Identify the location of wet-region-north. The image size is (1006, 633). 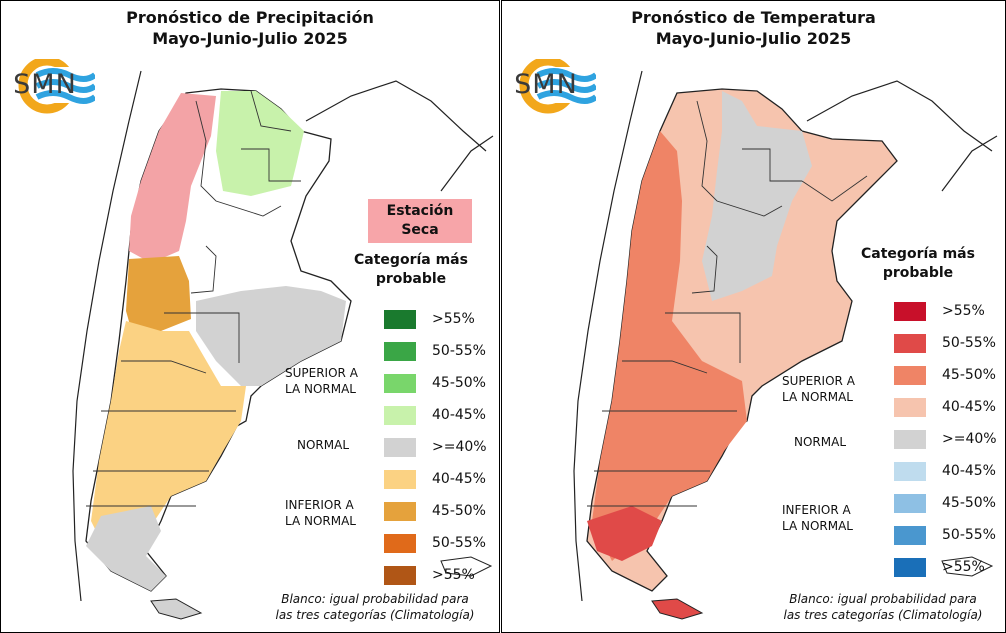
(260, 143).